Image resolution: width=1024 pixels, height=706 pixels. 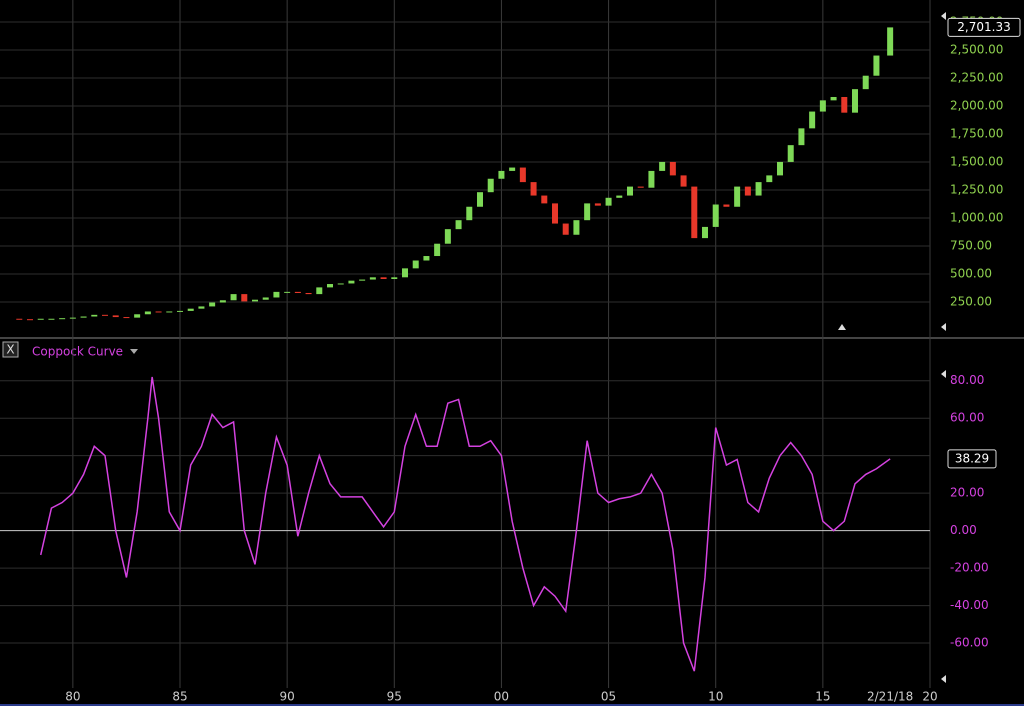 I want to click on y-tick-label: 20.00, so click(x=967, y=493).